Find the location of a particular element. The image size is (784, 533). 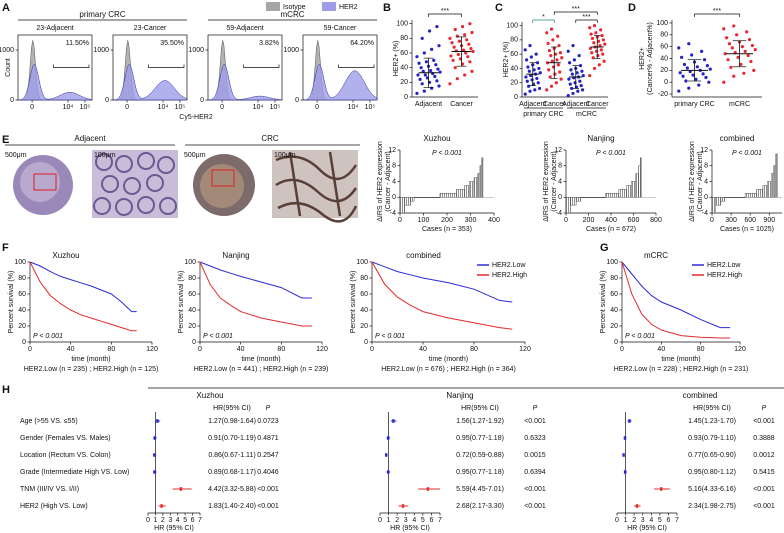

legend-label: HER2.High is located at coordinates (724, 275).